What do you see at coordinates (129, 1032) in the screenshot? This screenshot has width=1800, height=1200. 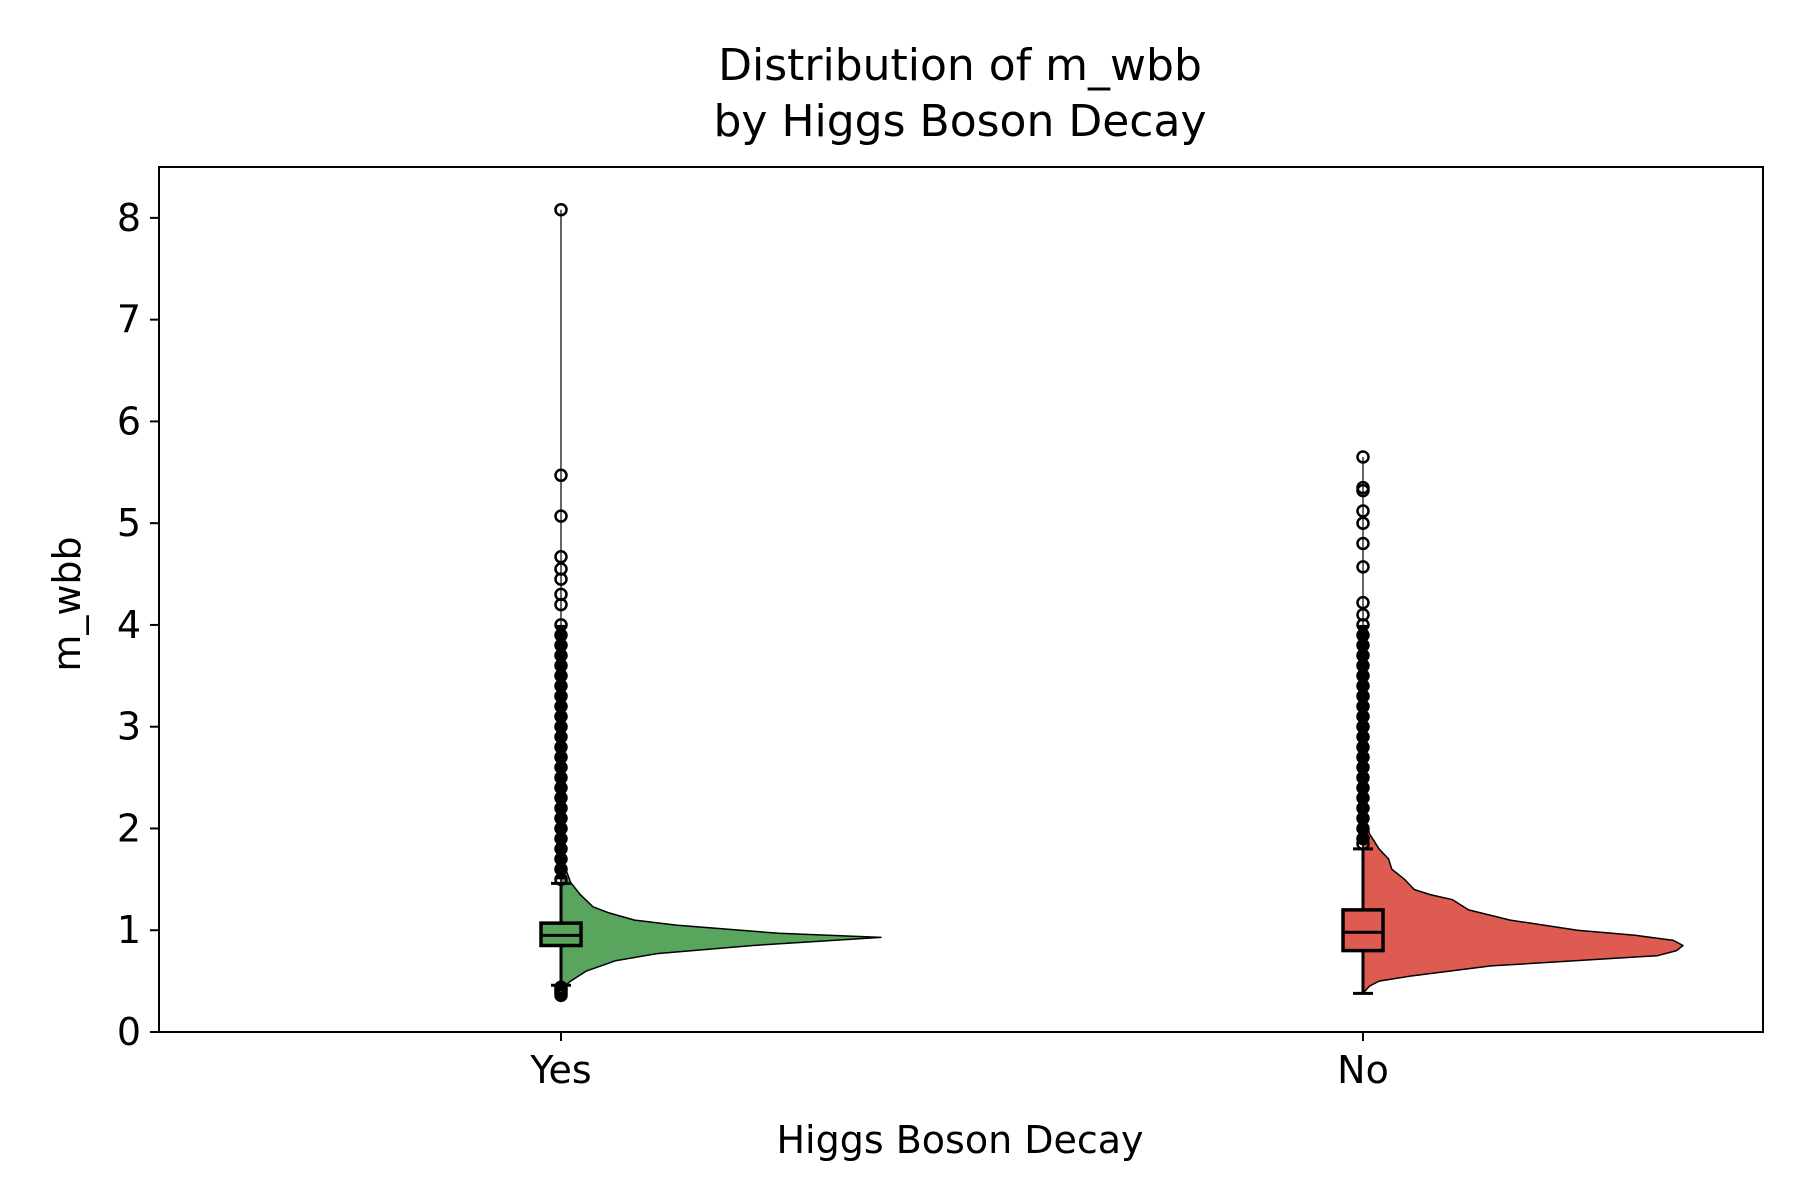 I see `y-tick-label: 0` at bounding box center [129, 1032].